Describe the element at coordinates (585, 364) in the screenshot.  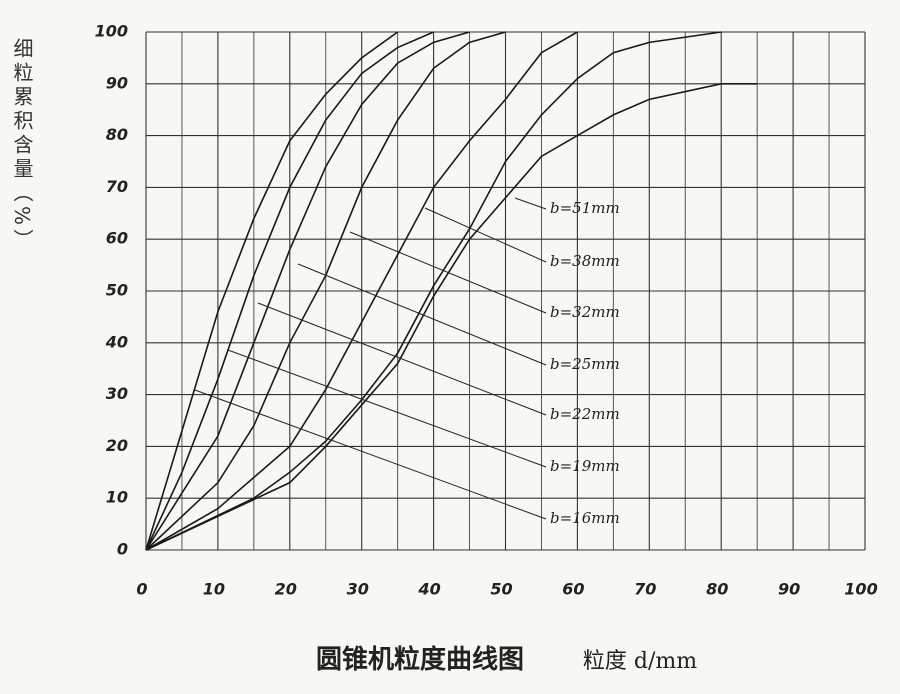
I see `legend-label: b=25mm` at that location.